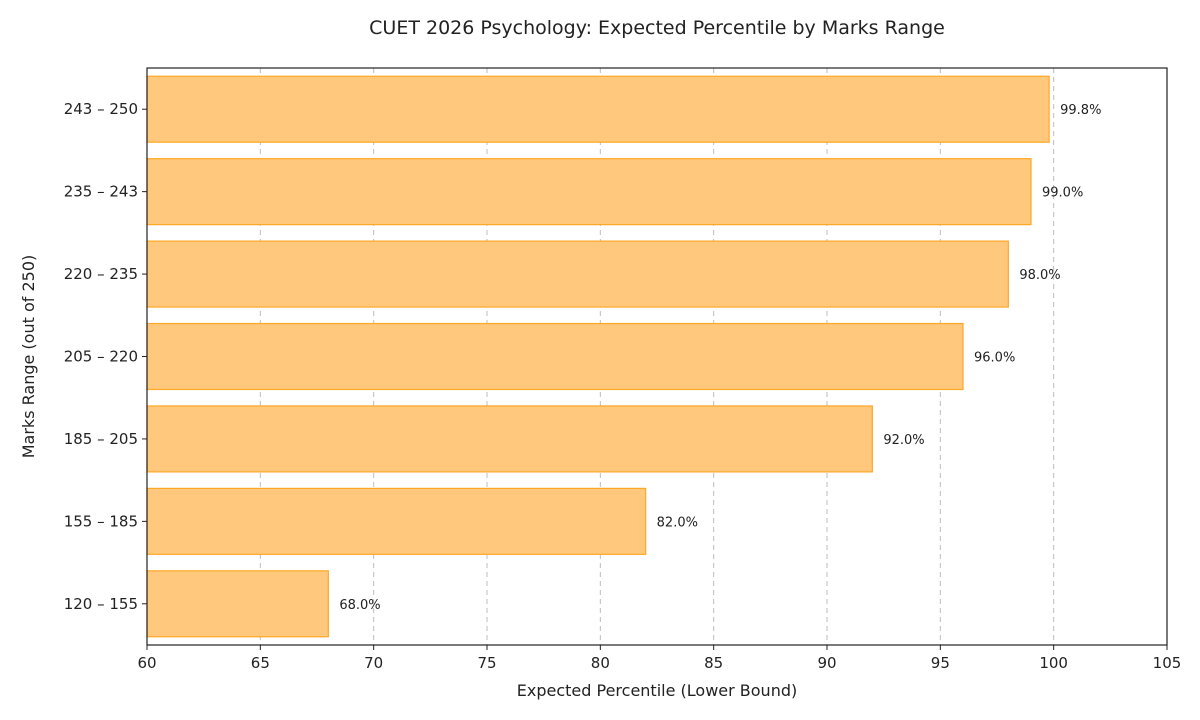  I want to click on x-tick-label: 70, so click(373, 663).